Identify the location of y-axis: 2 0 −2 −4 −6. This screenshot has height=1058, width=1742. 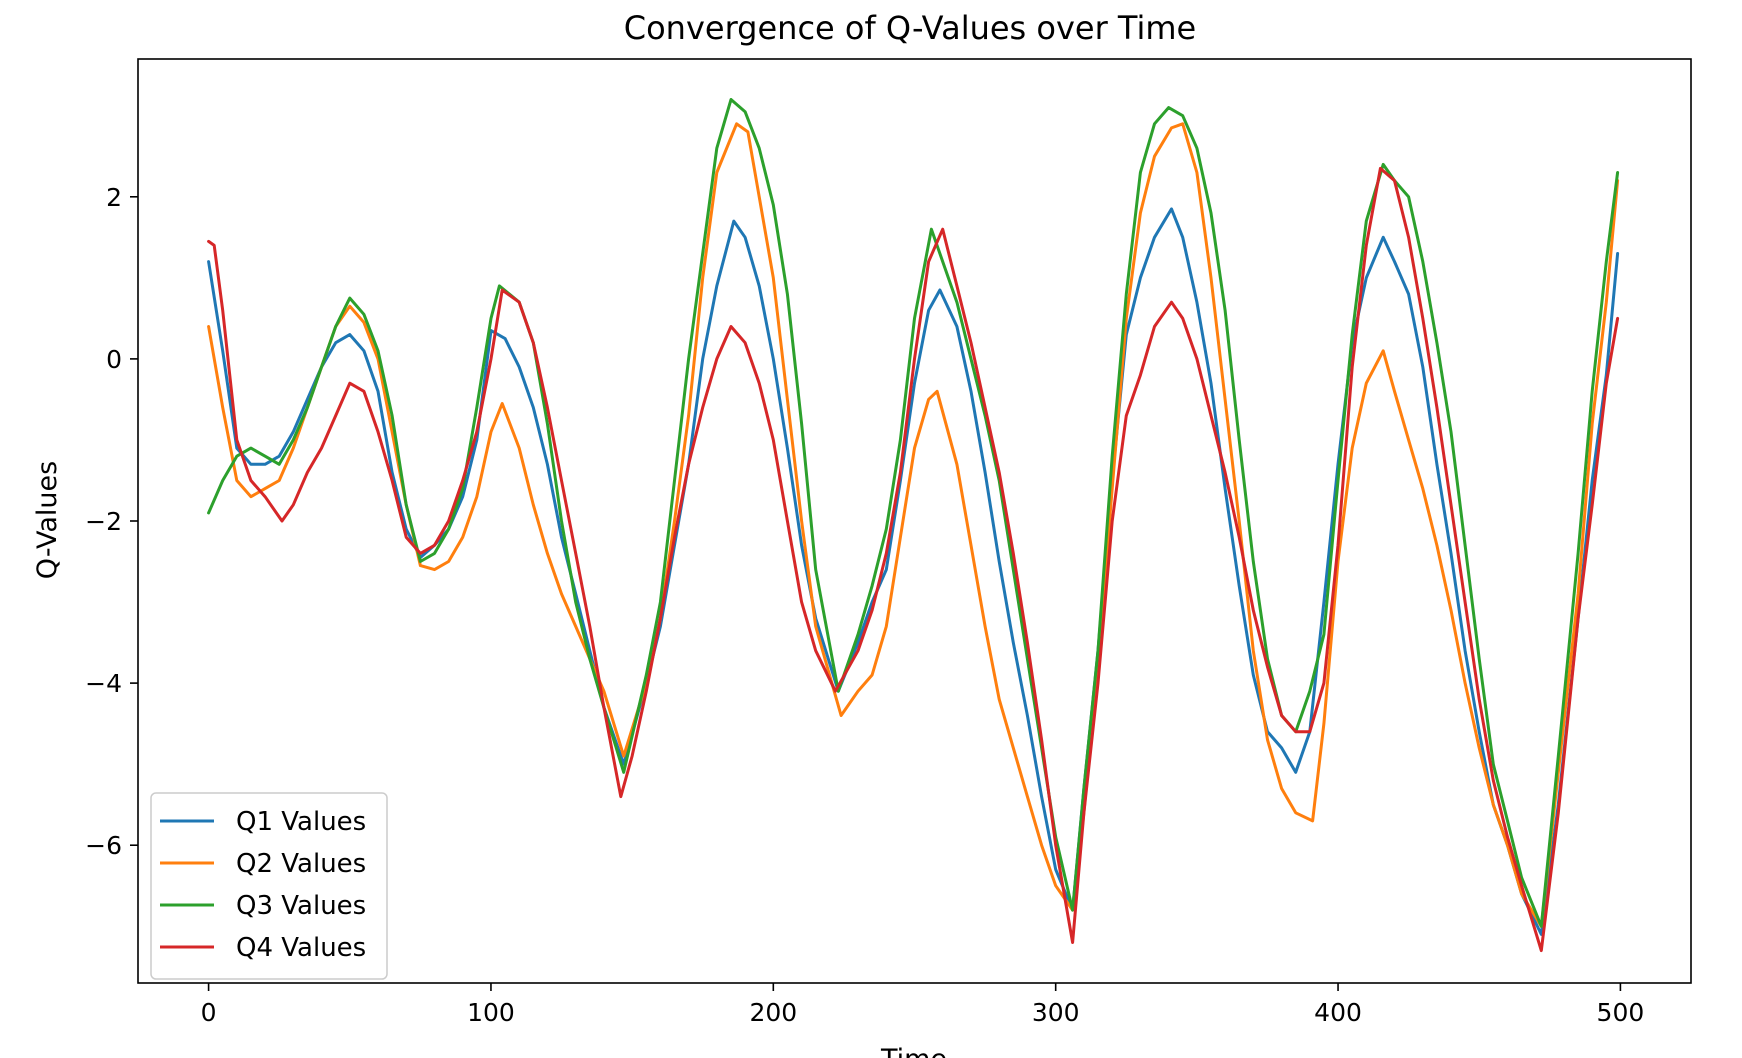
(111, 521).